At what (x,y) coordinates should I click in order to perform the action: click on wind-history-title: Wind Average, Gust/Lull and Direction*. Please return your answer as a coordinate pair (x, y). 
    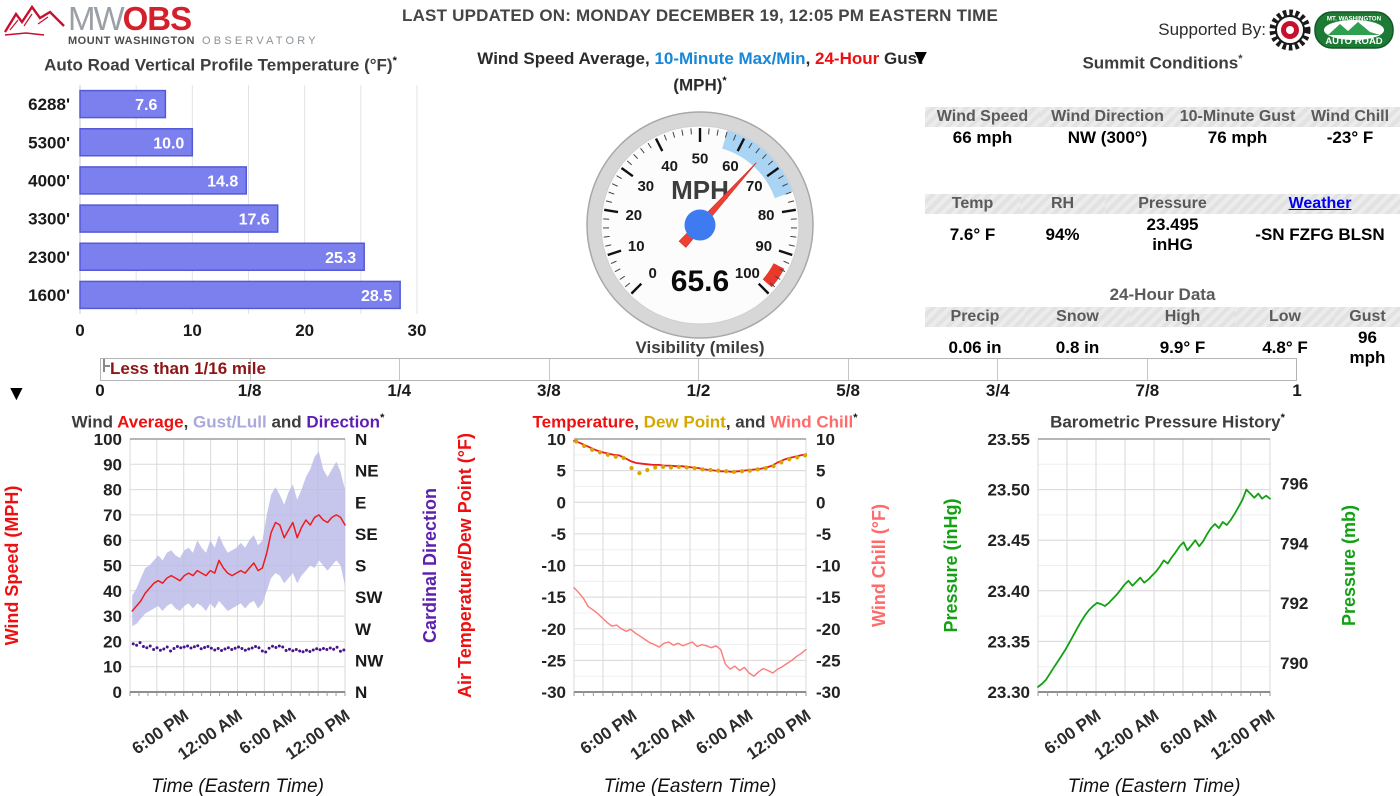
    Looking at the image, I should click on (228, 420).